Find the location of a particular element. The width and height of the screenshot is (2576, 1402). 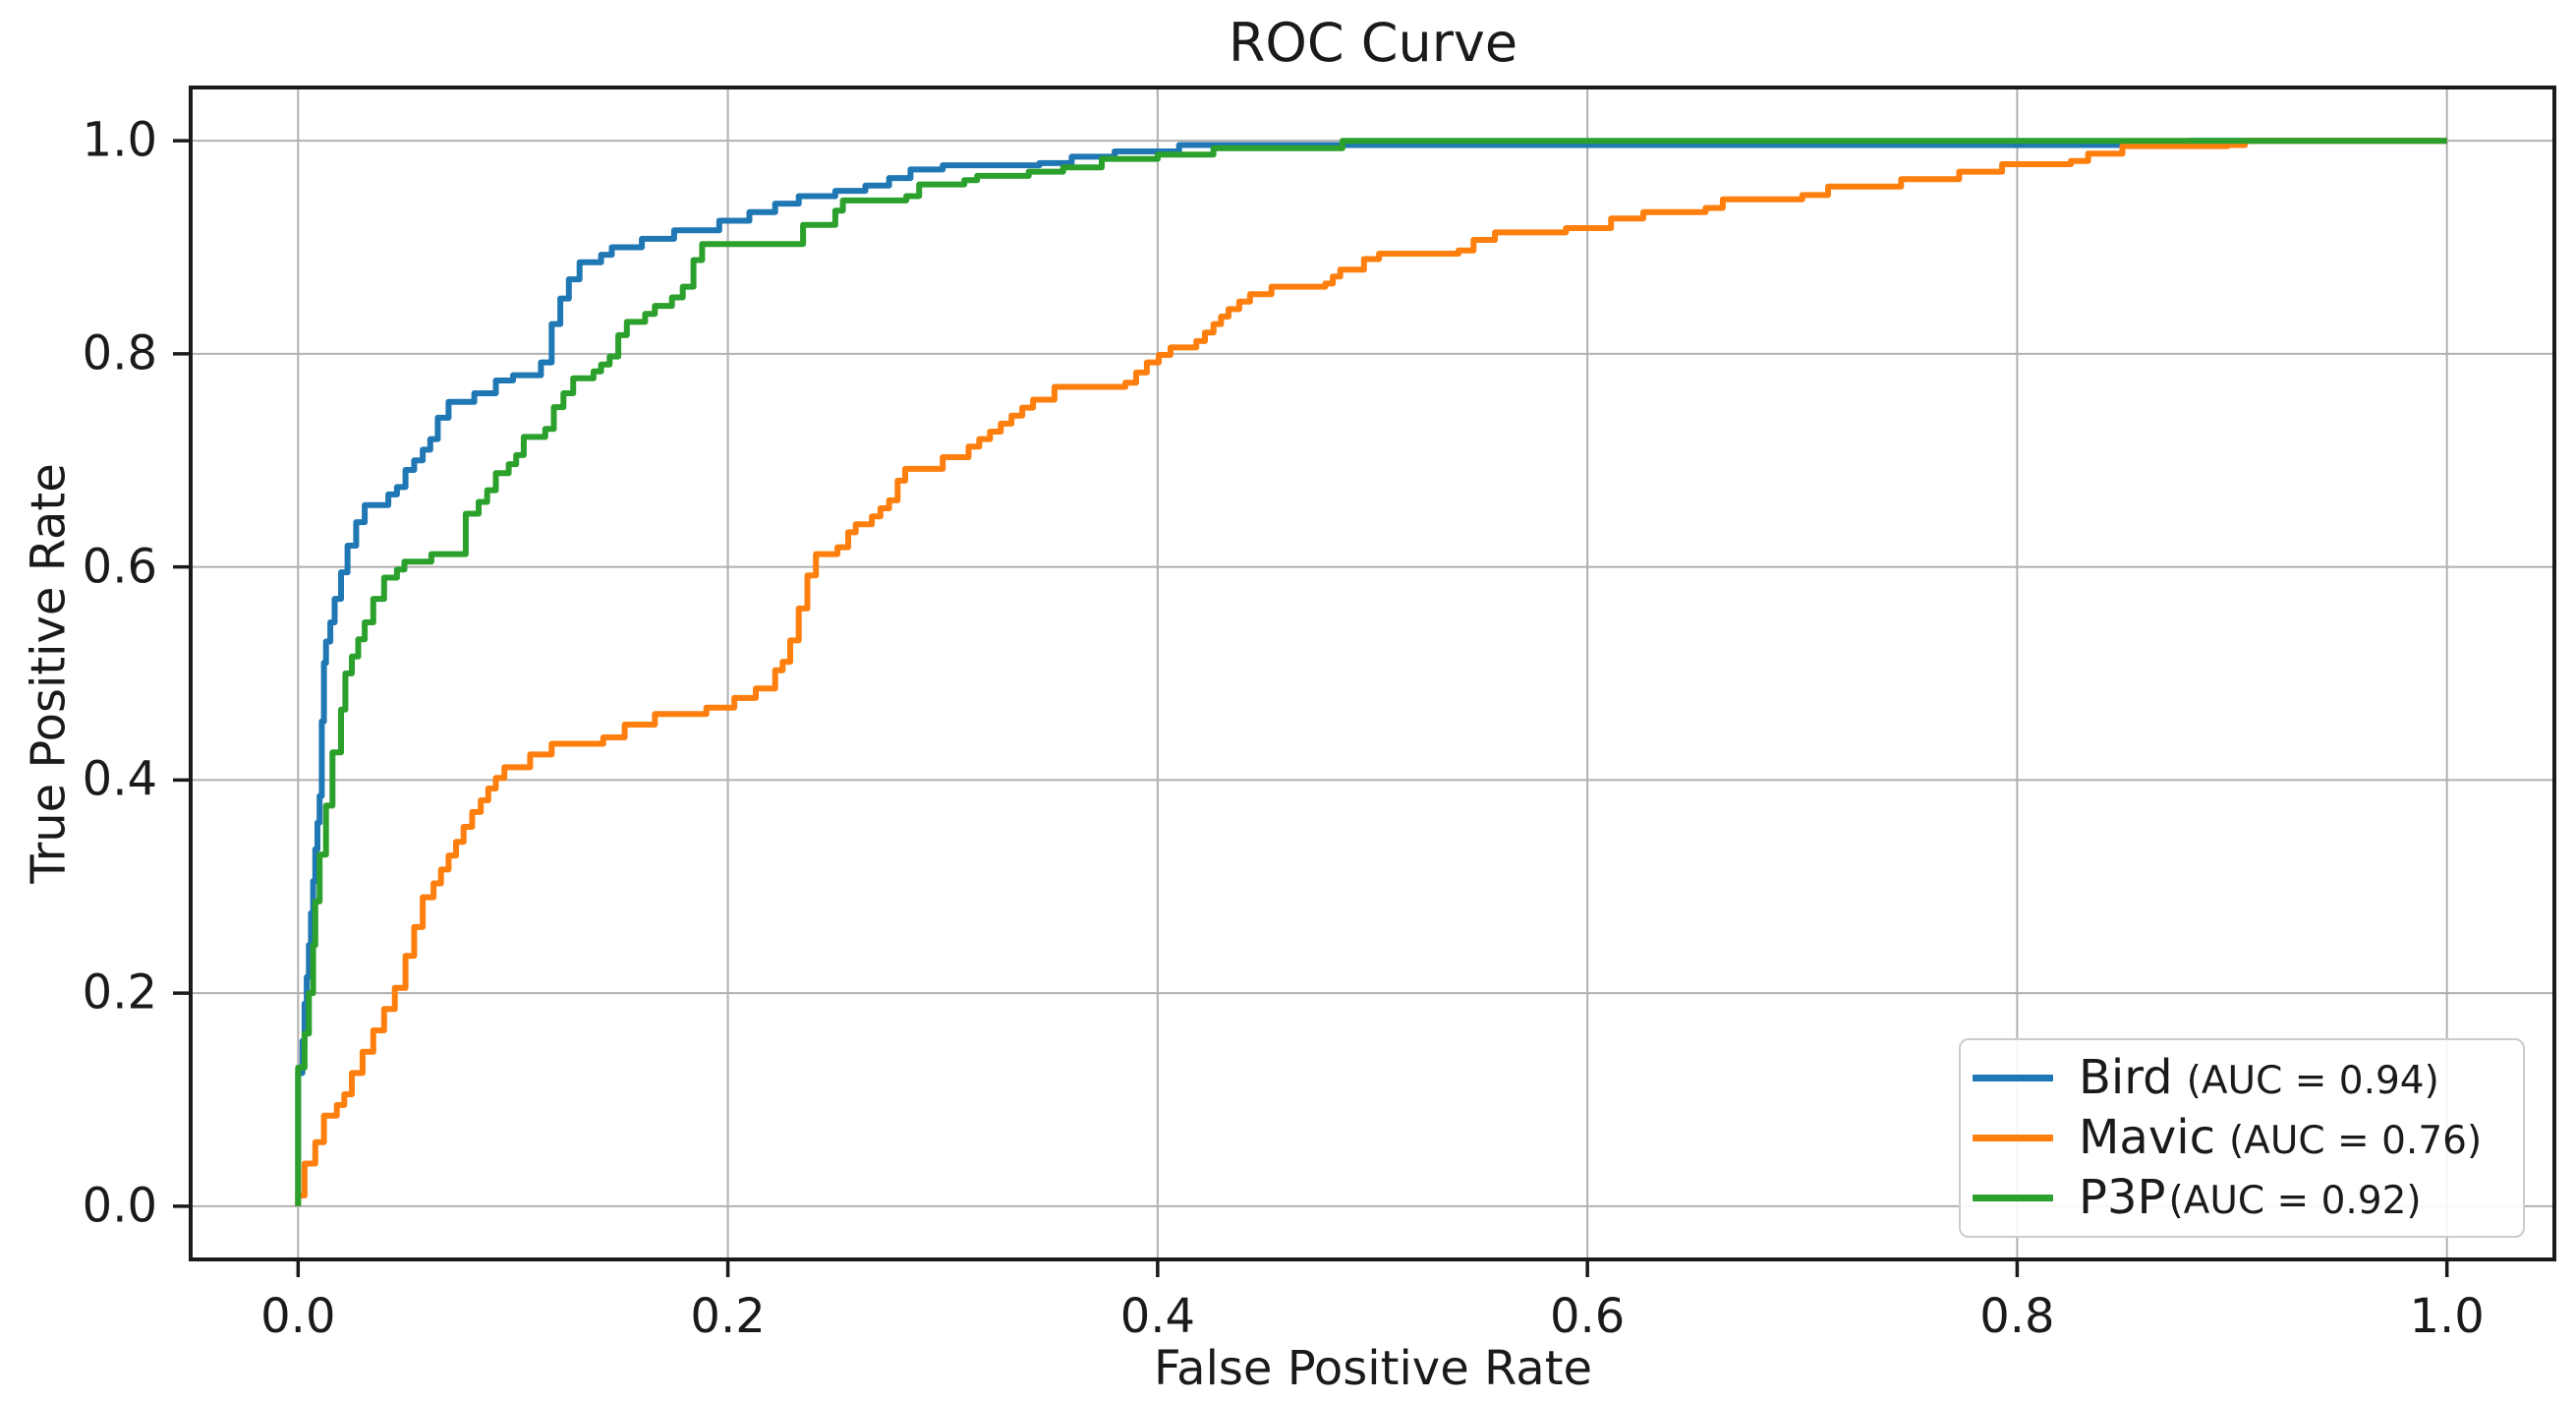

y-axis-label: True Positive Rate is located at coordinates (49, 673).